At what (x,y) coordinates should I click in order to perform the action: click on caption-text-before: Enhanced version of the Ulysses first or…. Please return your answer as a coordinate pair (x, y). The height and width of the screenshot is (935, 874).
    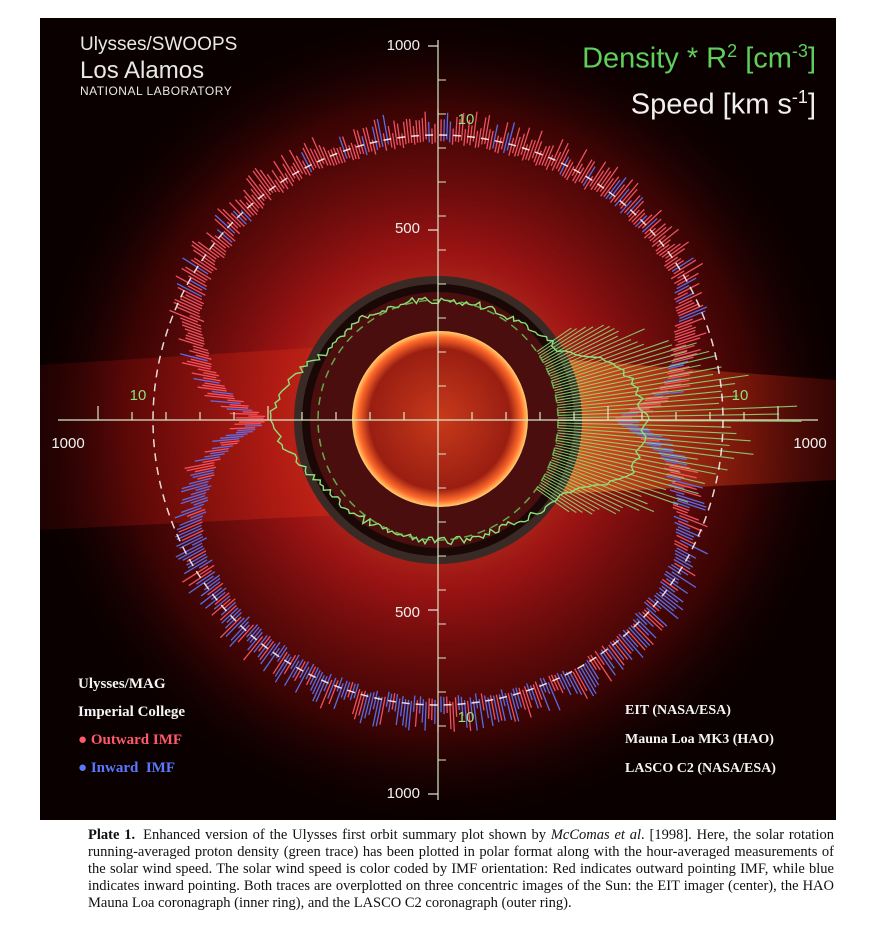
    Looking at the image, I should click on (347, 835).